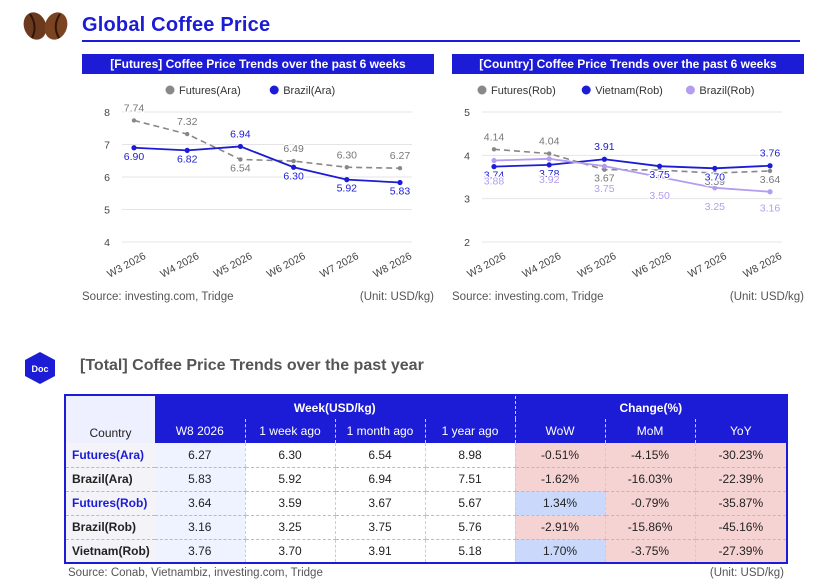  I want to click on legend-item: Brazil(Rob), so click(719, 91).